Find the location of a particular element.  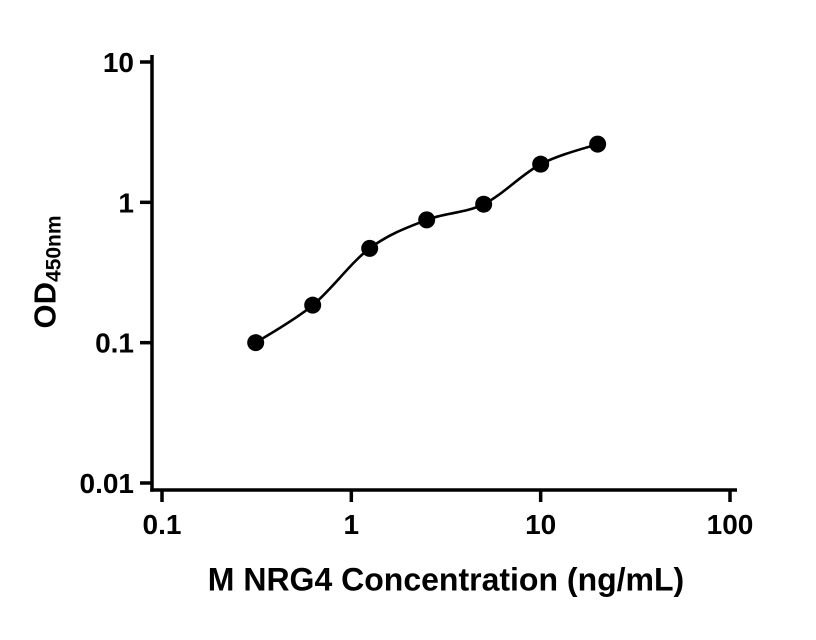

x-tick-label: 100 is located at coordinates (730, 524).